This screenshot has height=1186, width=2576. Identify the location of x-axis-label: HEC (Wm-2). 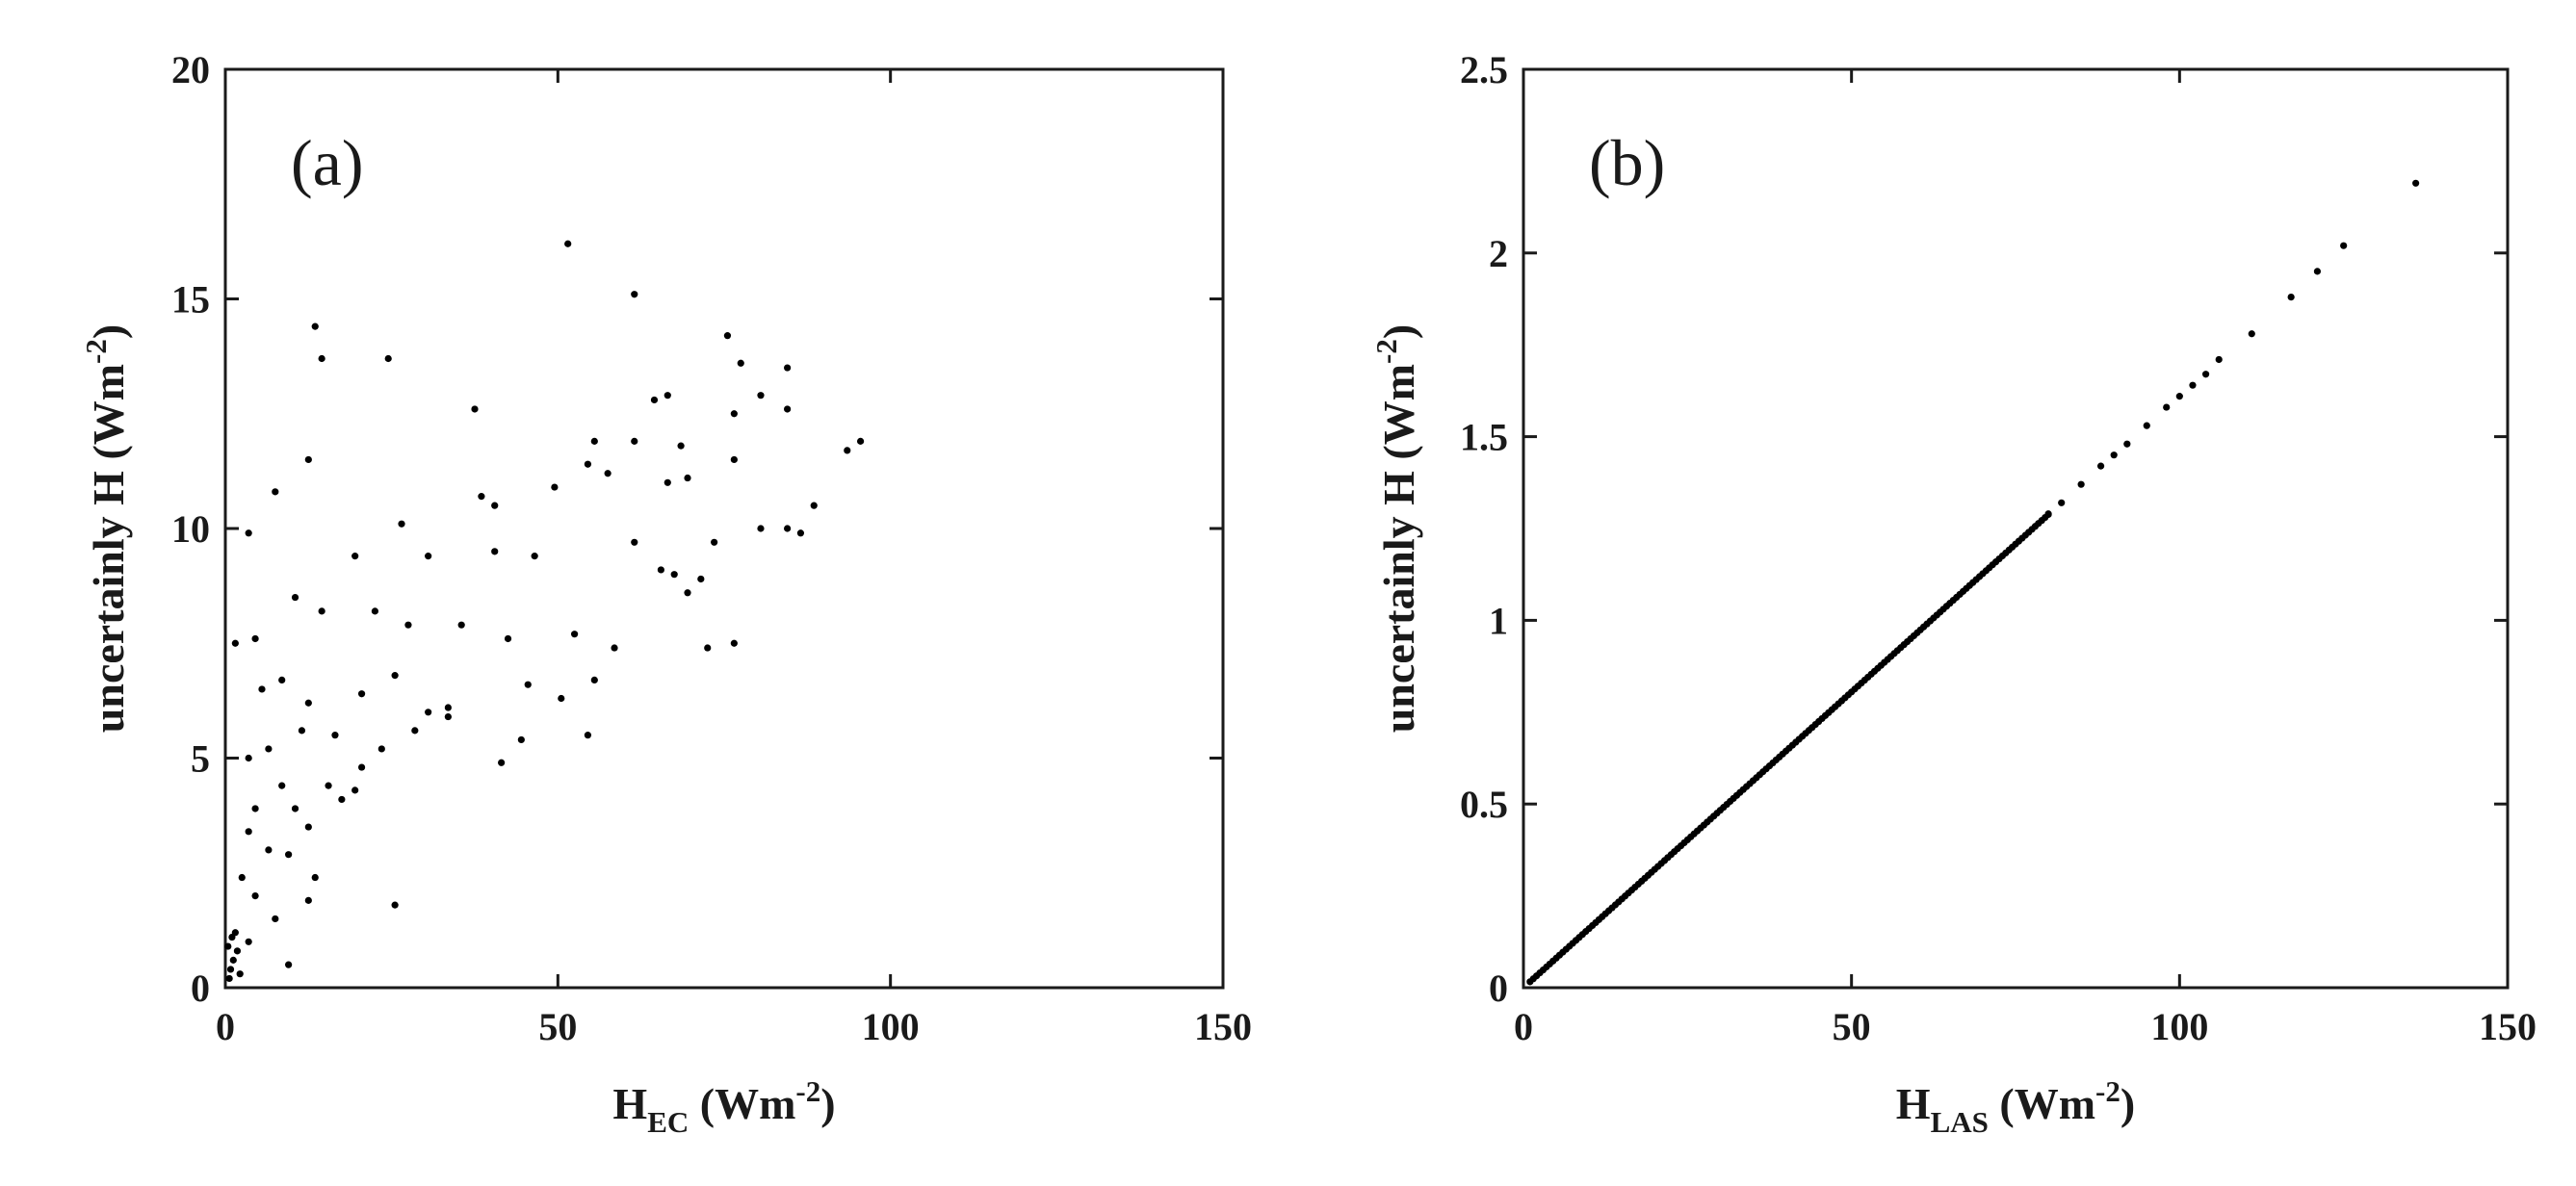
(723, 1106).